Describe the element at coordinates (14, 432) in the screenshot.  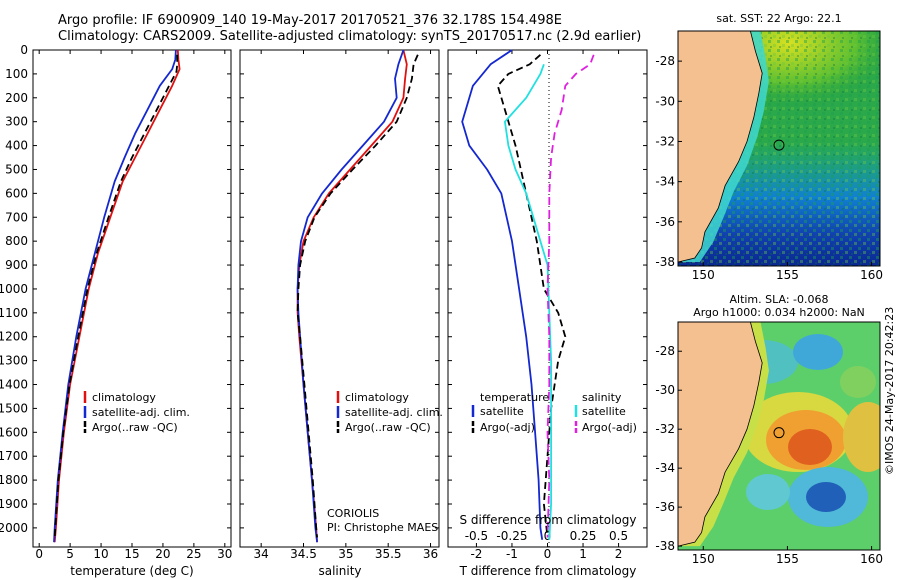
I see `depth-tick-label: 1600` at that location.